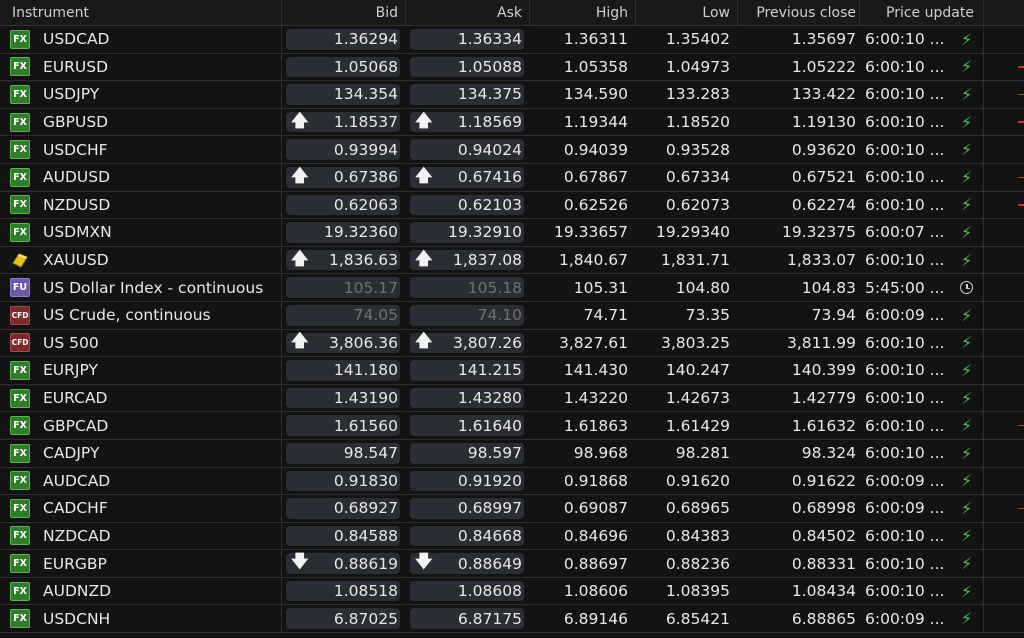 This screenshot has width=1024, height=638. Describe the element at coordinates (509, 12) in the screenshot. I see `column-header-ask: Ask` at that location.